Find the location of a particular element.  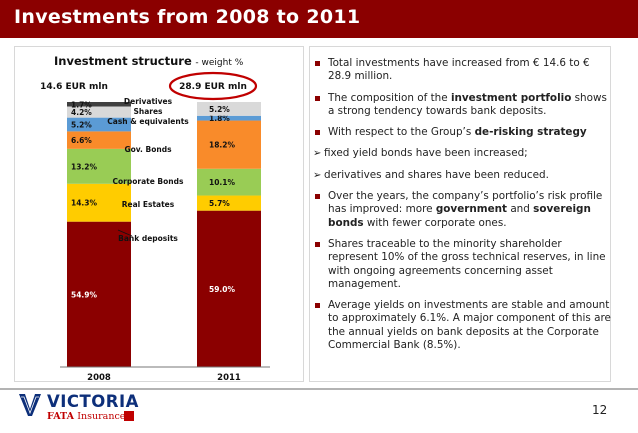

bar-data-label: 14.3% is located at coordinates (84, 203).